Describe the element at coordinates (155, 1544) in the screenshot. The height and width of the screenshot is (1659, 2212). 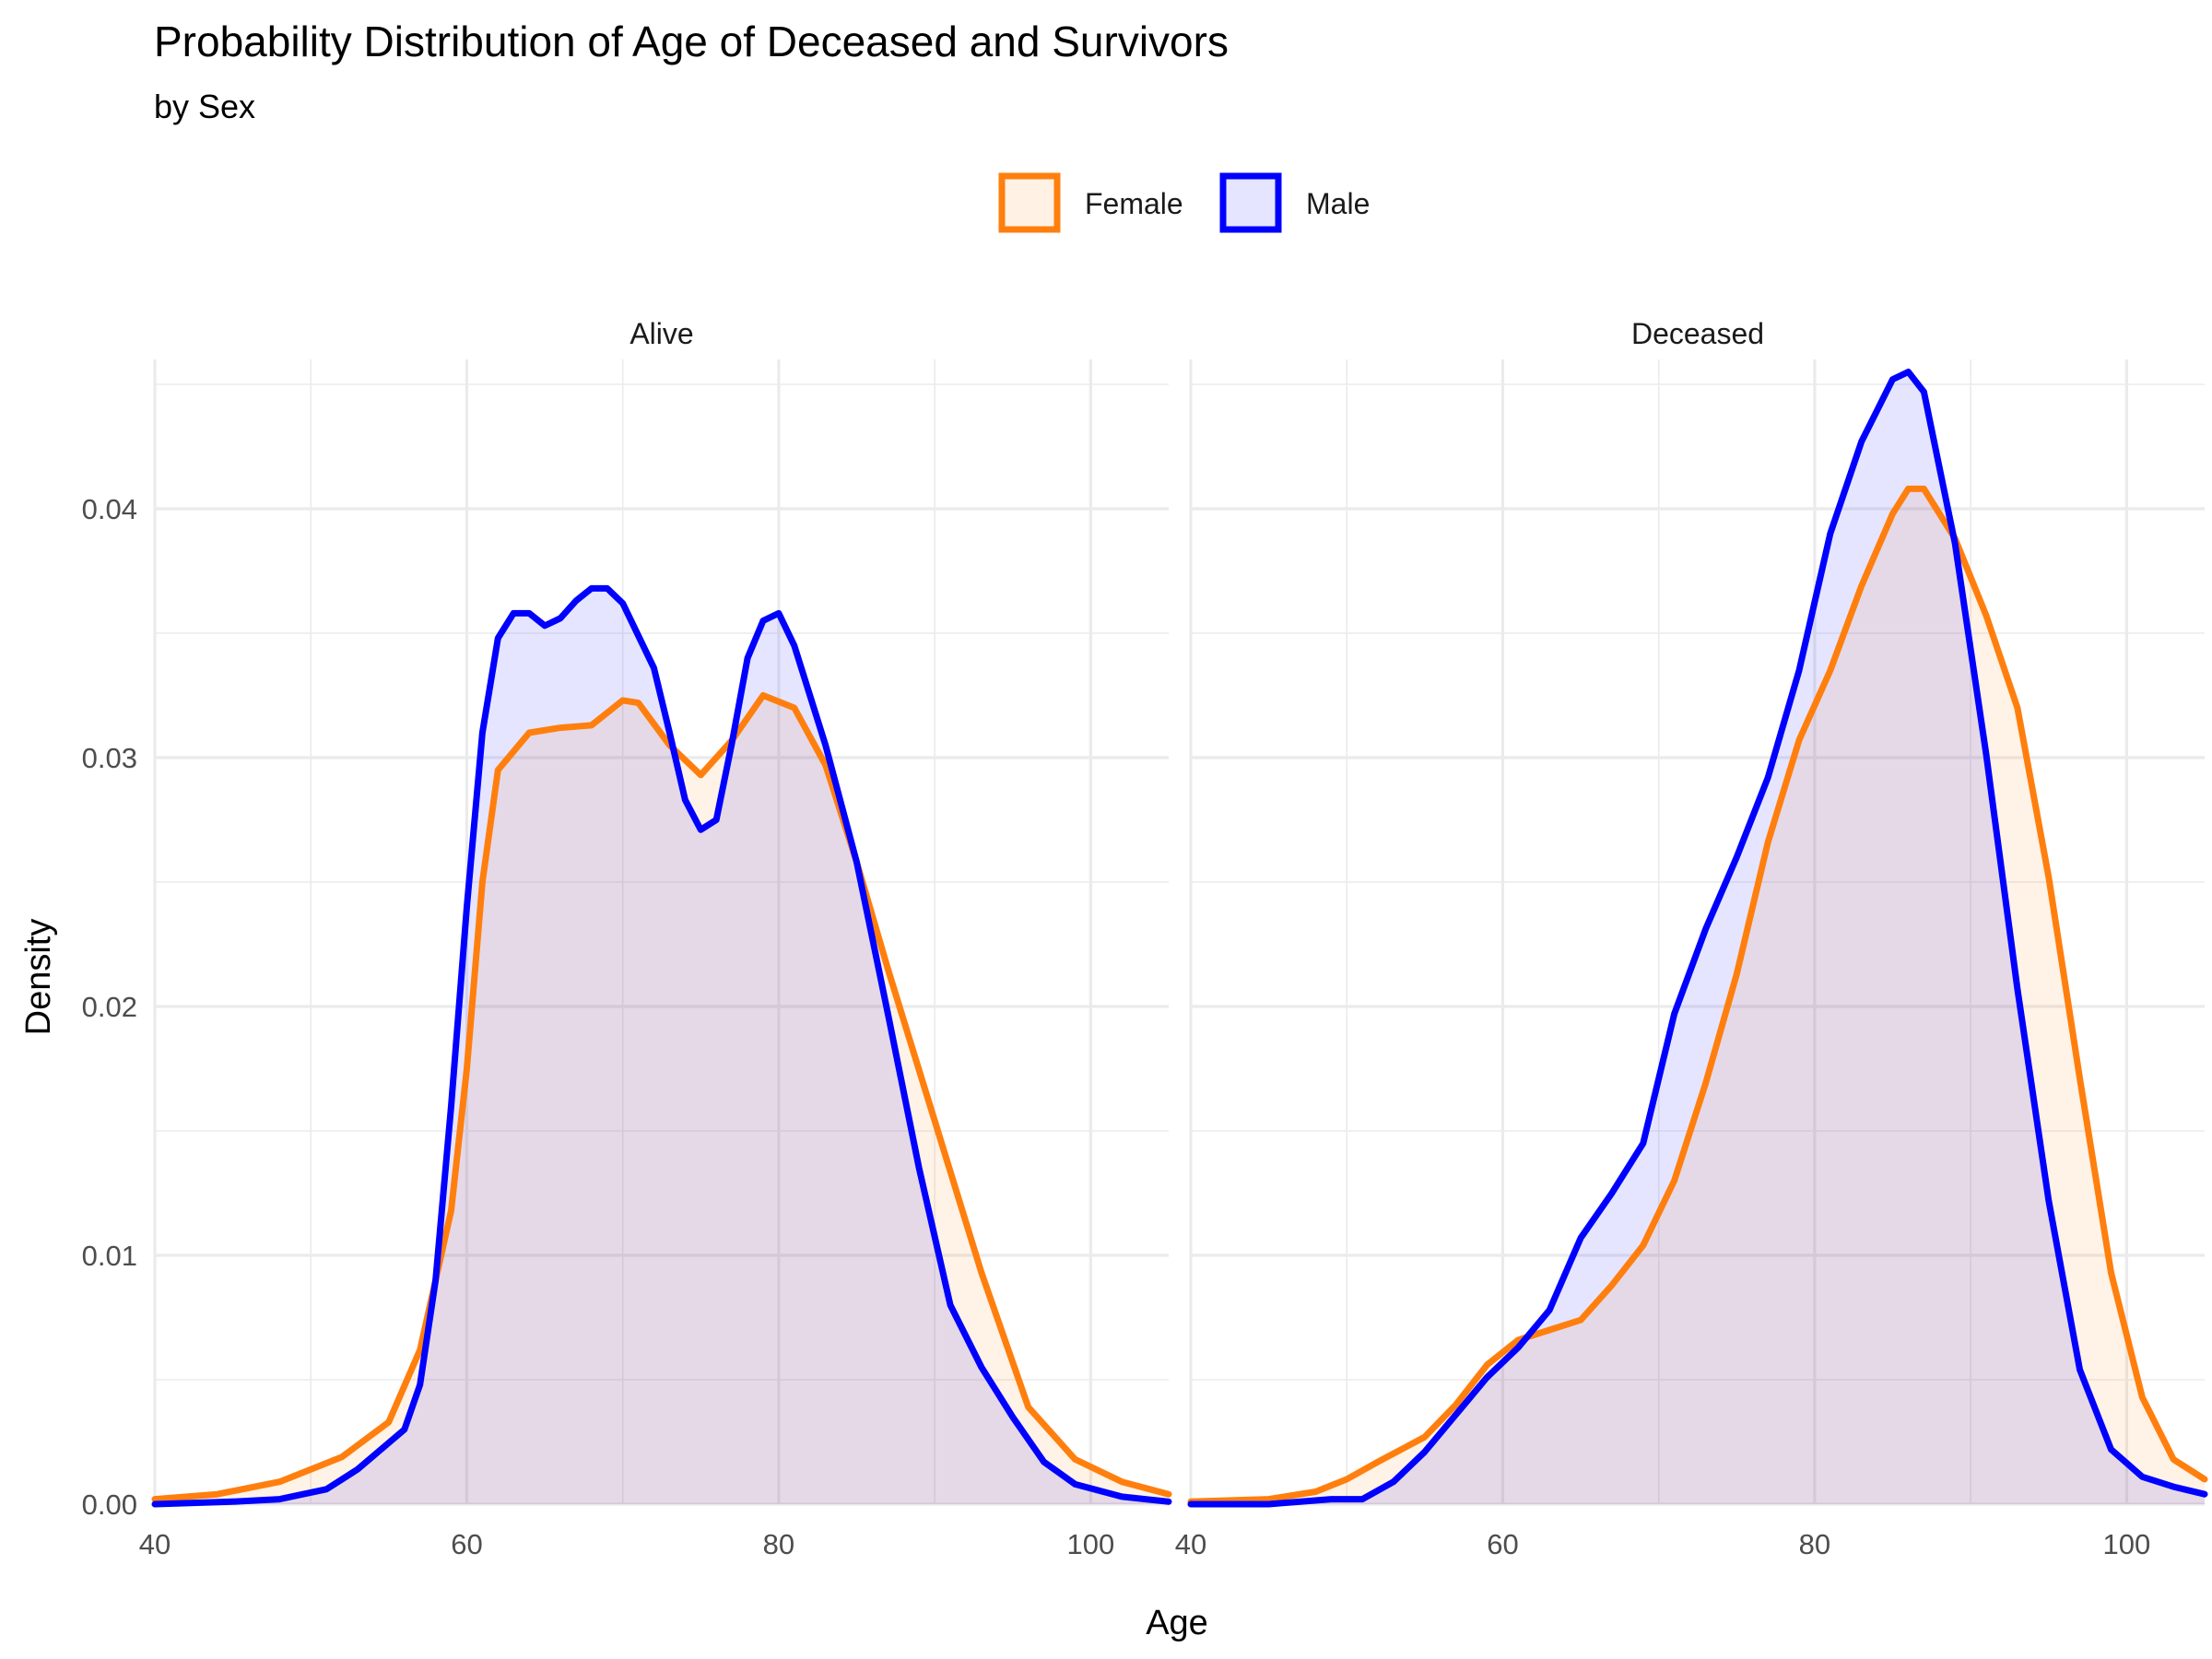
I see `x-tick-label-alive: 40` at that location.